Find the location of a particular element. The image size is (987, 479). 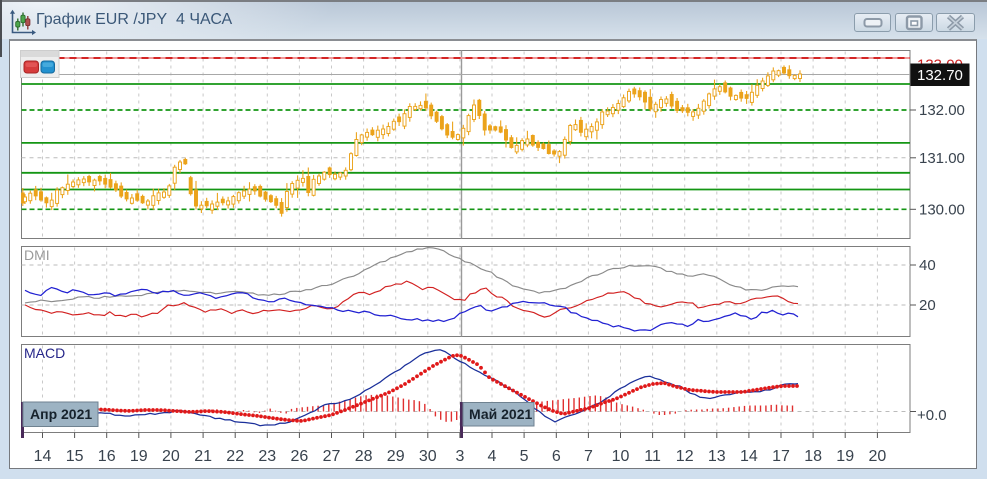

svg-text: 130.00 is located at coordinates (942, 209).